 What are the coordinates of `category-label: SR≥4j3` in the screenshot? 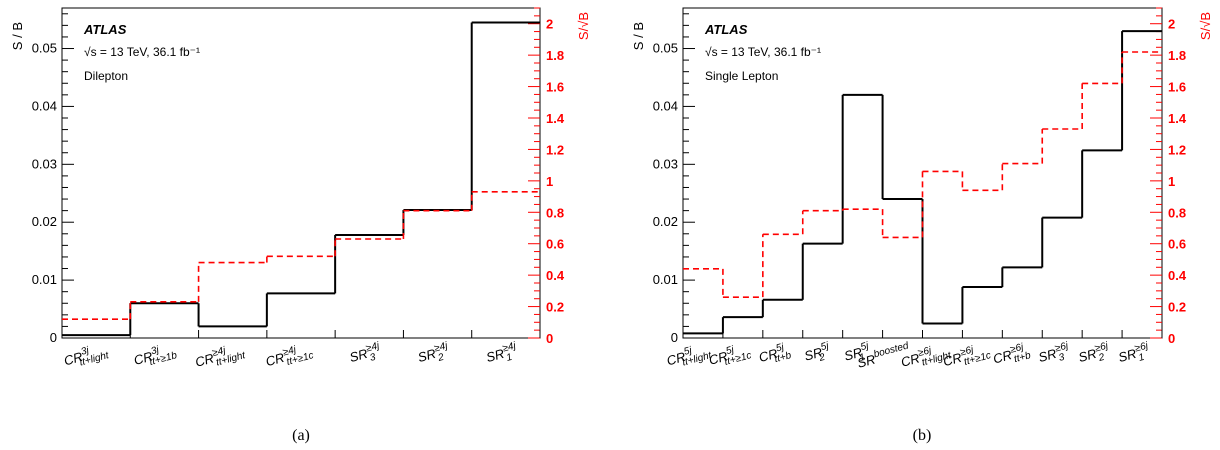 It's located at (365, 354).